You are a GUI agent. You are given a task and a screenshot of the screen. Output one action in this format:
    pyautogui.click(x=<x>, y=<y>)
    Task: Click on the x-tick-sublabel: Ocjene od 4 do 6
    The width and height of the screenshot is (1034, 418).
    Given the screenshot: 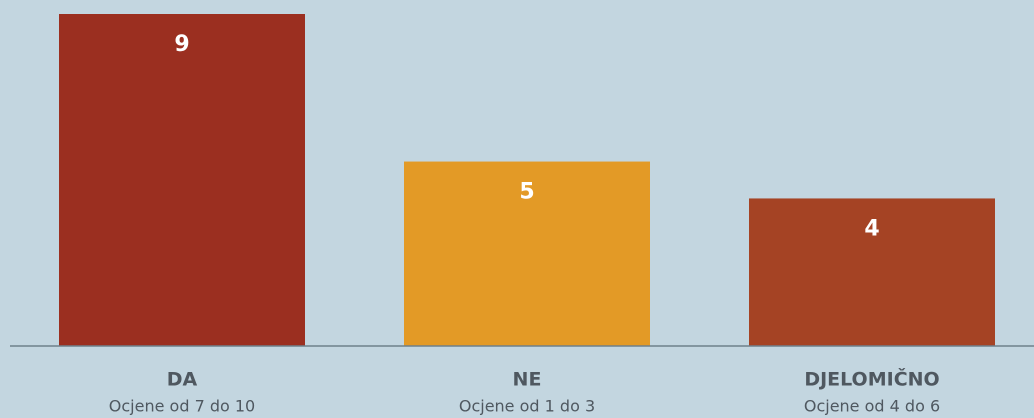 What is the action you would take?
    pyautogui.click(x=872, y=406)
    